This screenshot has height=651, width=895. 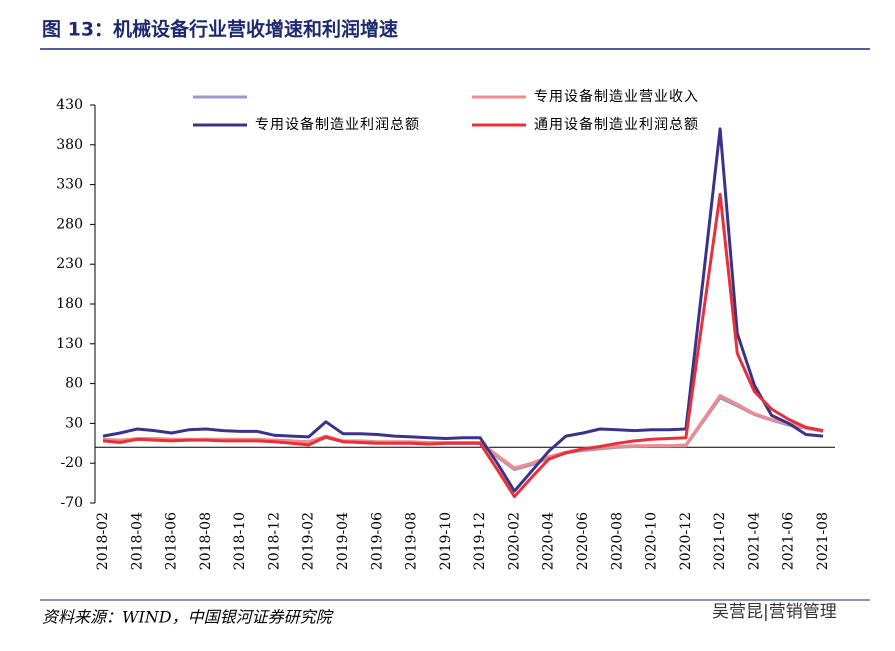 I want to click on x-tick-label: 2021-02, so click(x=720, y=541).